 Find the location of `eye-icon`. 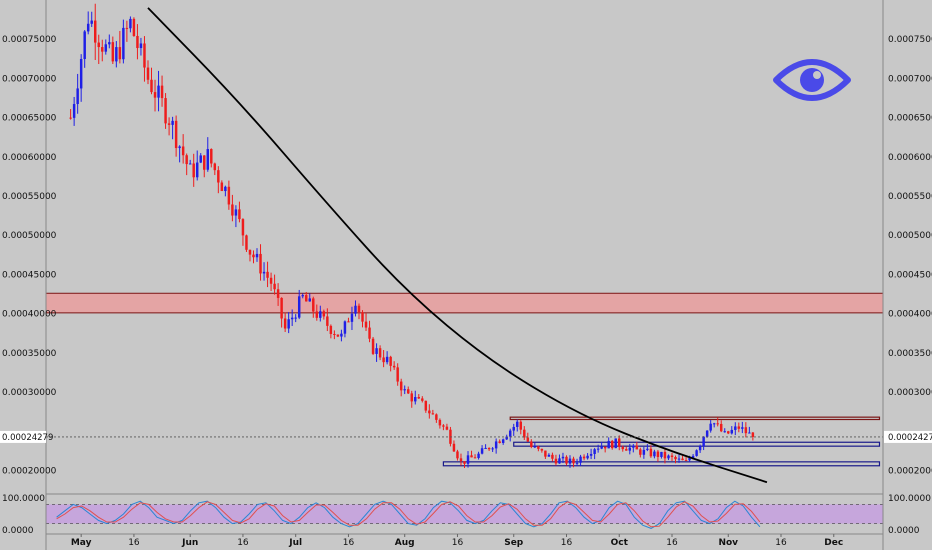

eye-icon is located at coordinates (812, 80).